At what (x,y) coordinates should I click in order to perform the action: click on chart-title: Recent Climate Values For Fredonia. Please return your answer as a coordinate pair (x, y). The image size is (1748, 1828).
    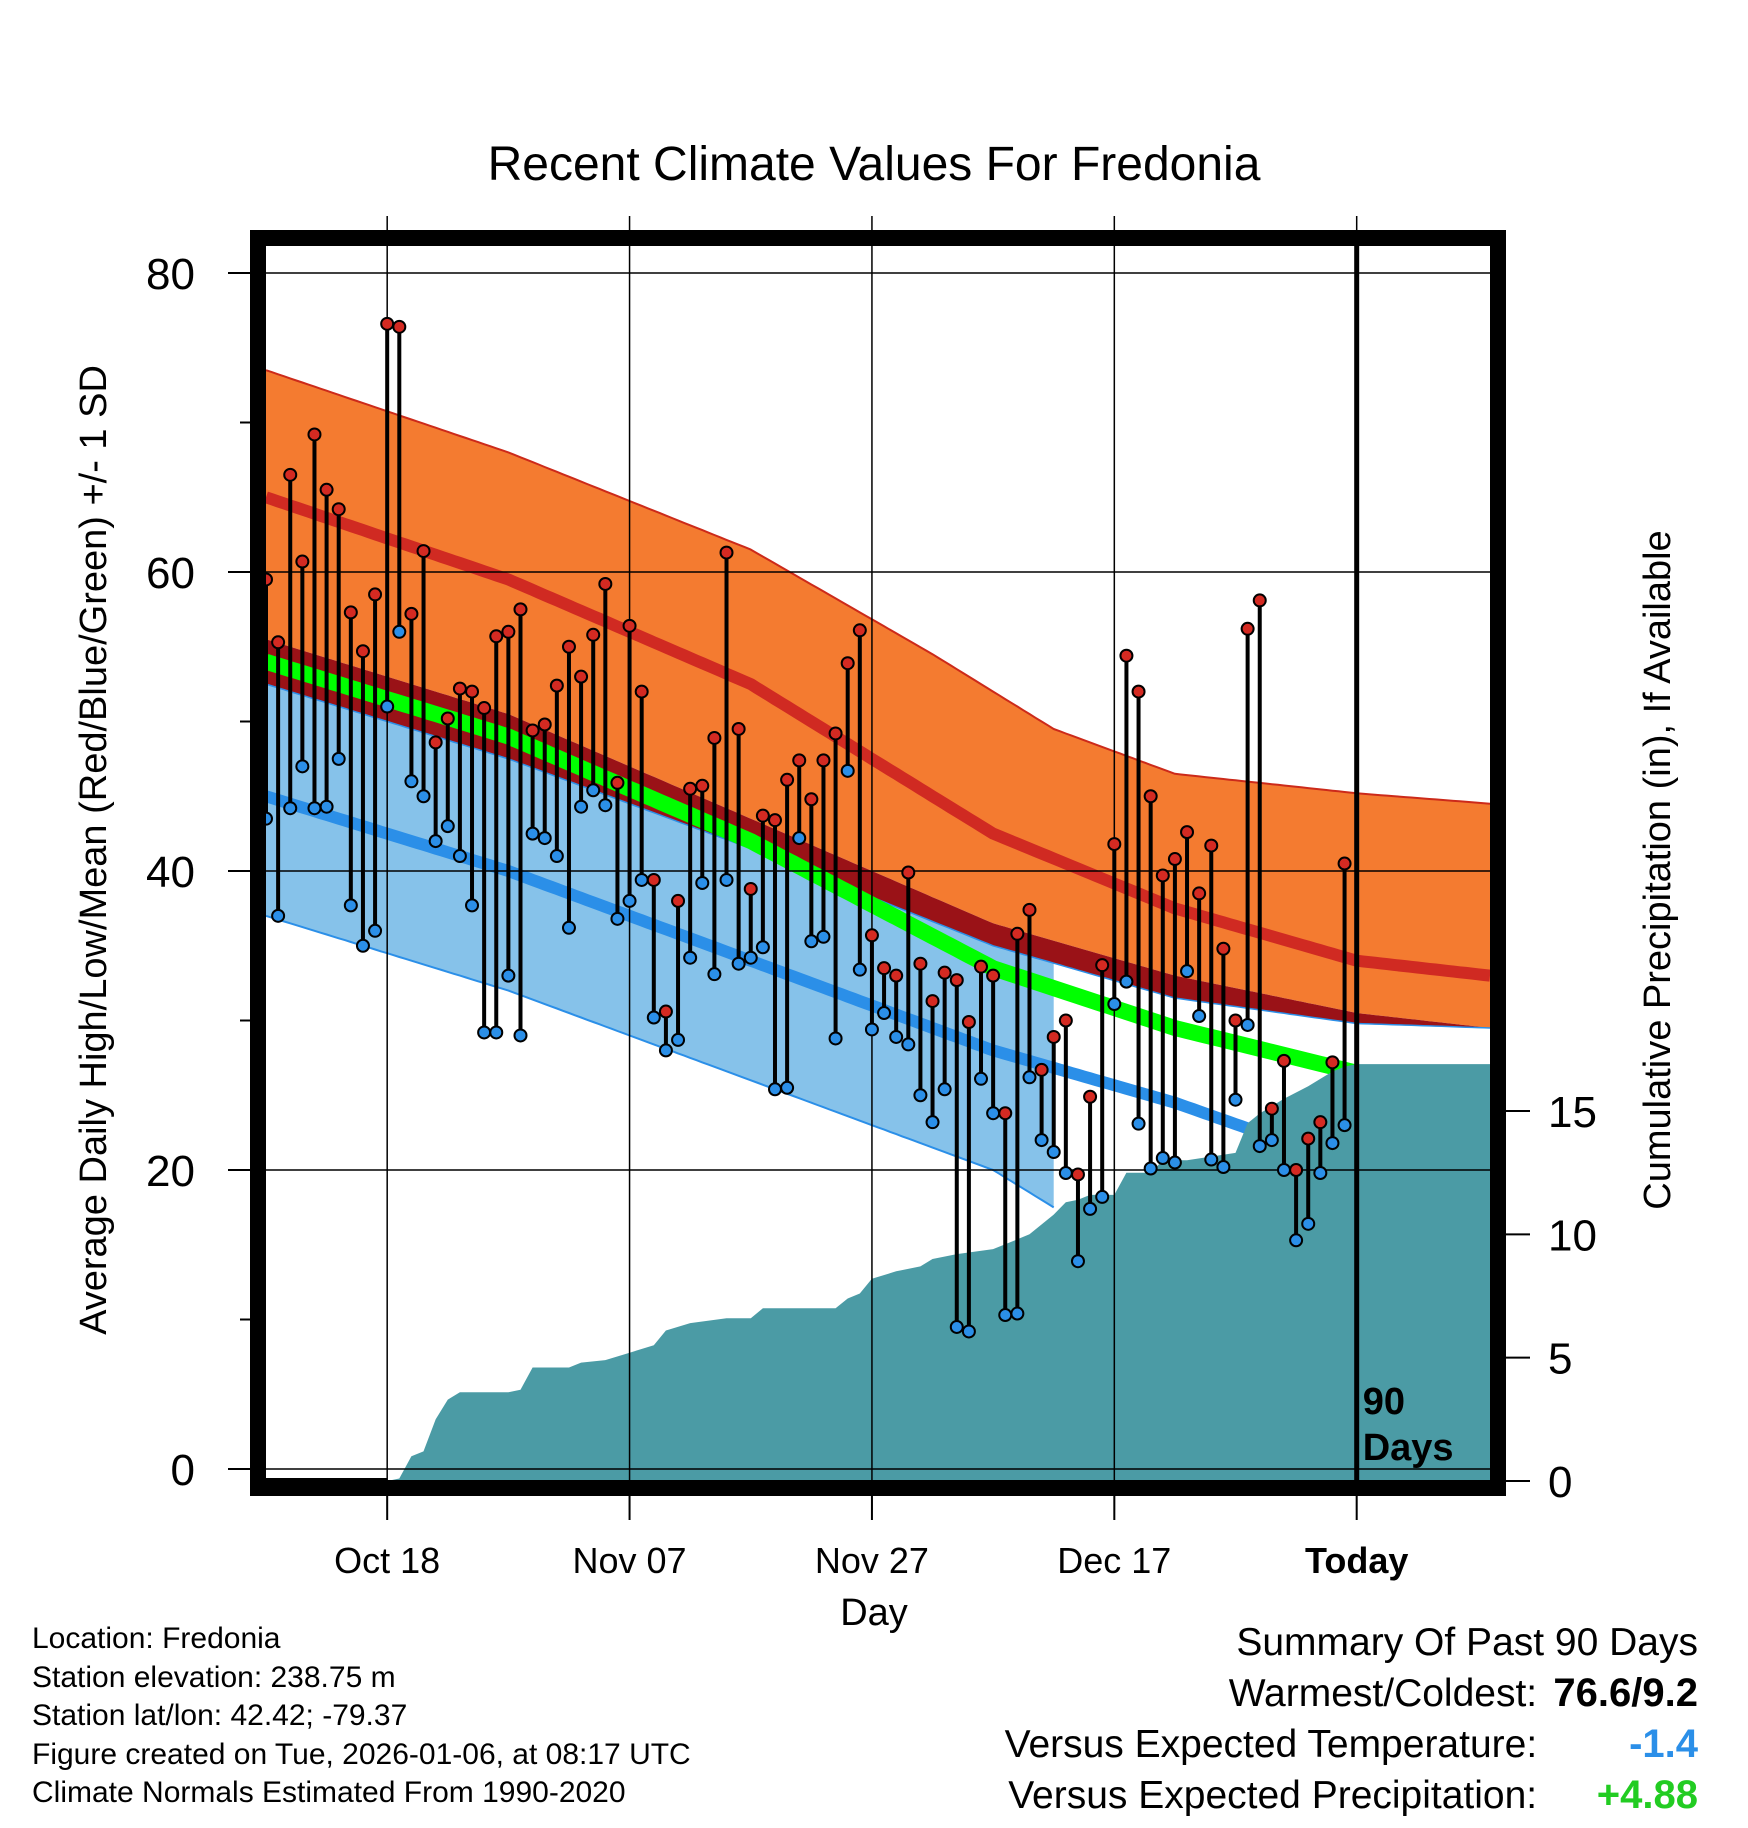
    Looking at the image, I should click on (874, 164).